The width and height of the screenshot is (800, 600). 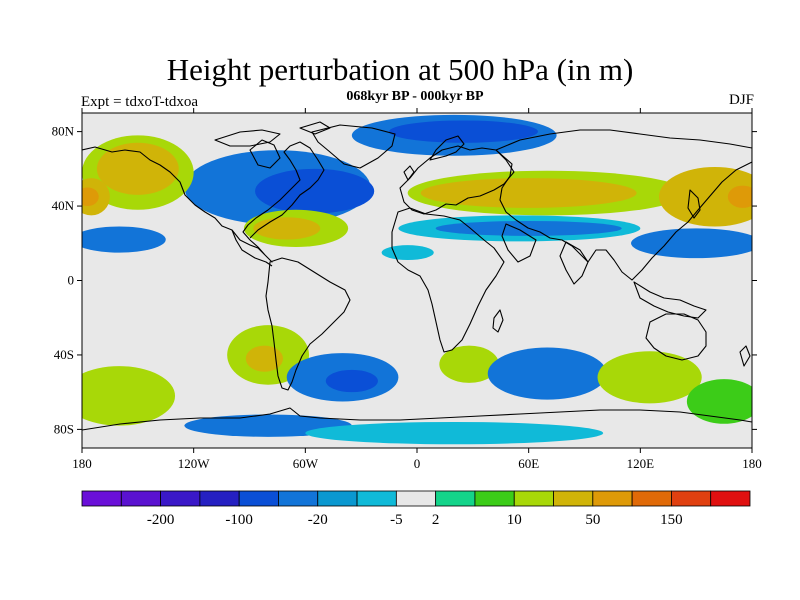 I want to click on blob-southern-africa-positive, so click(x=469, y=364).